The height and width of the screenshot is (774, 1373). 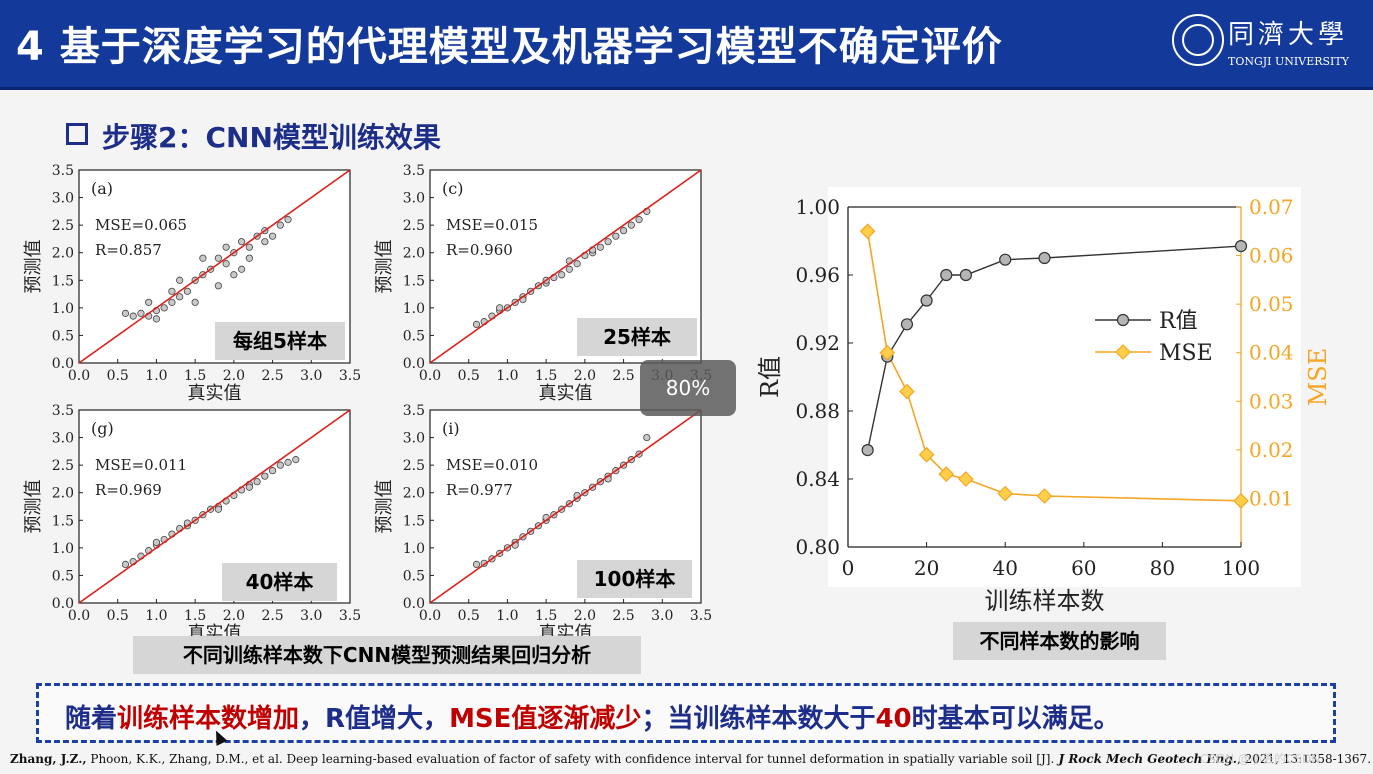 What do you see at coordinates (817, 479) in the screenshot?
I see `y-tick-label: 0.84` at bounding box center [817, 479].